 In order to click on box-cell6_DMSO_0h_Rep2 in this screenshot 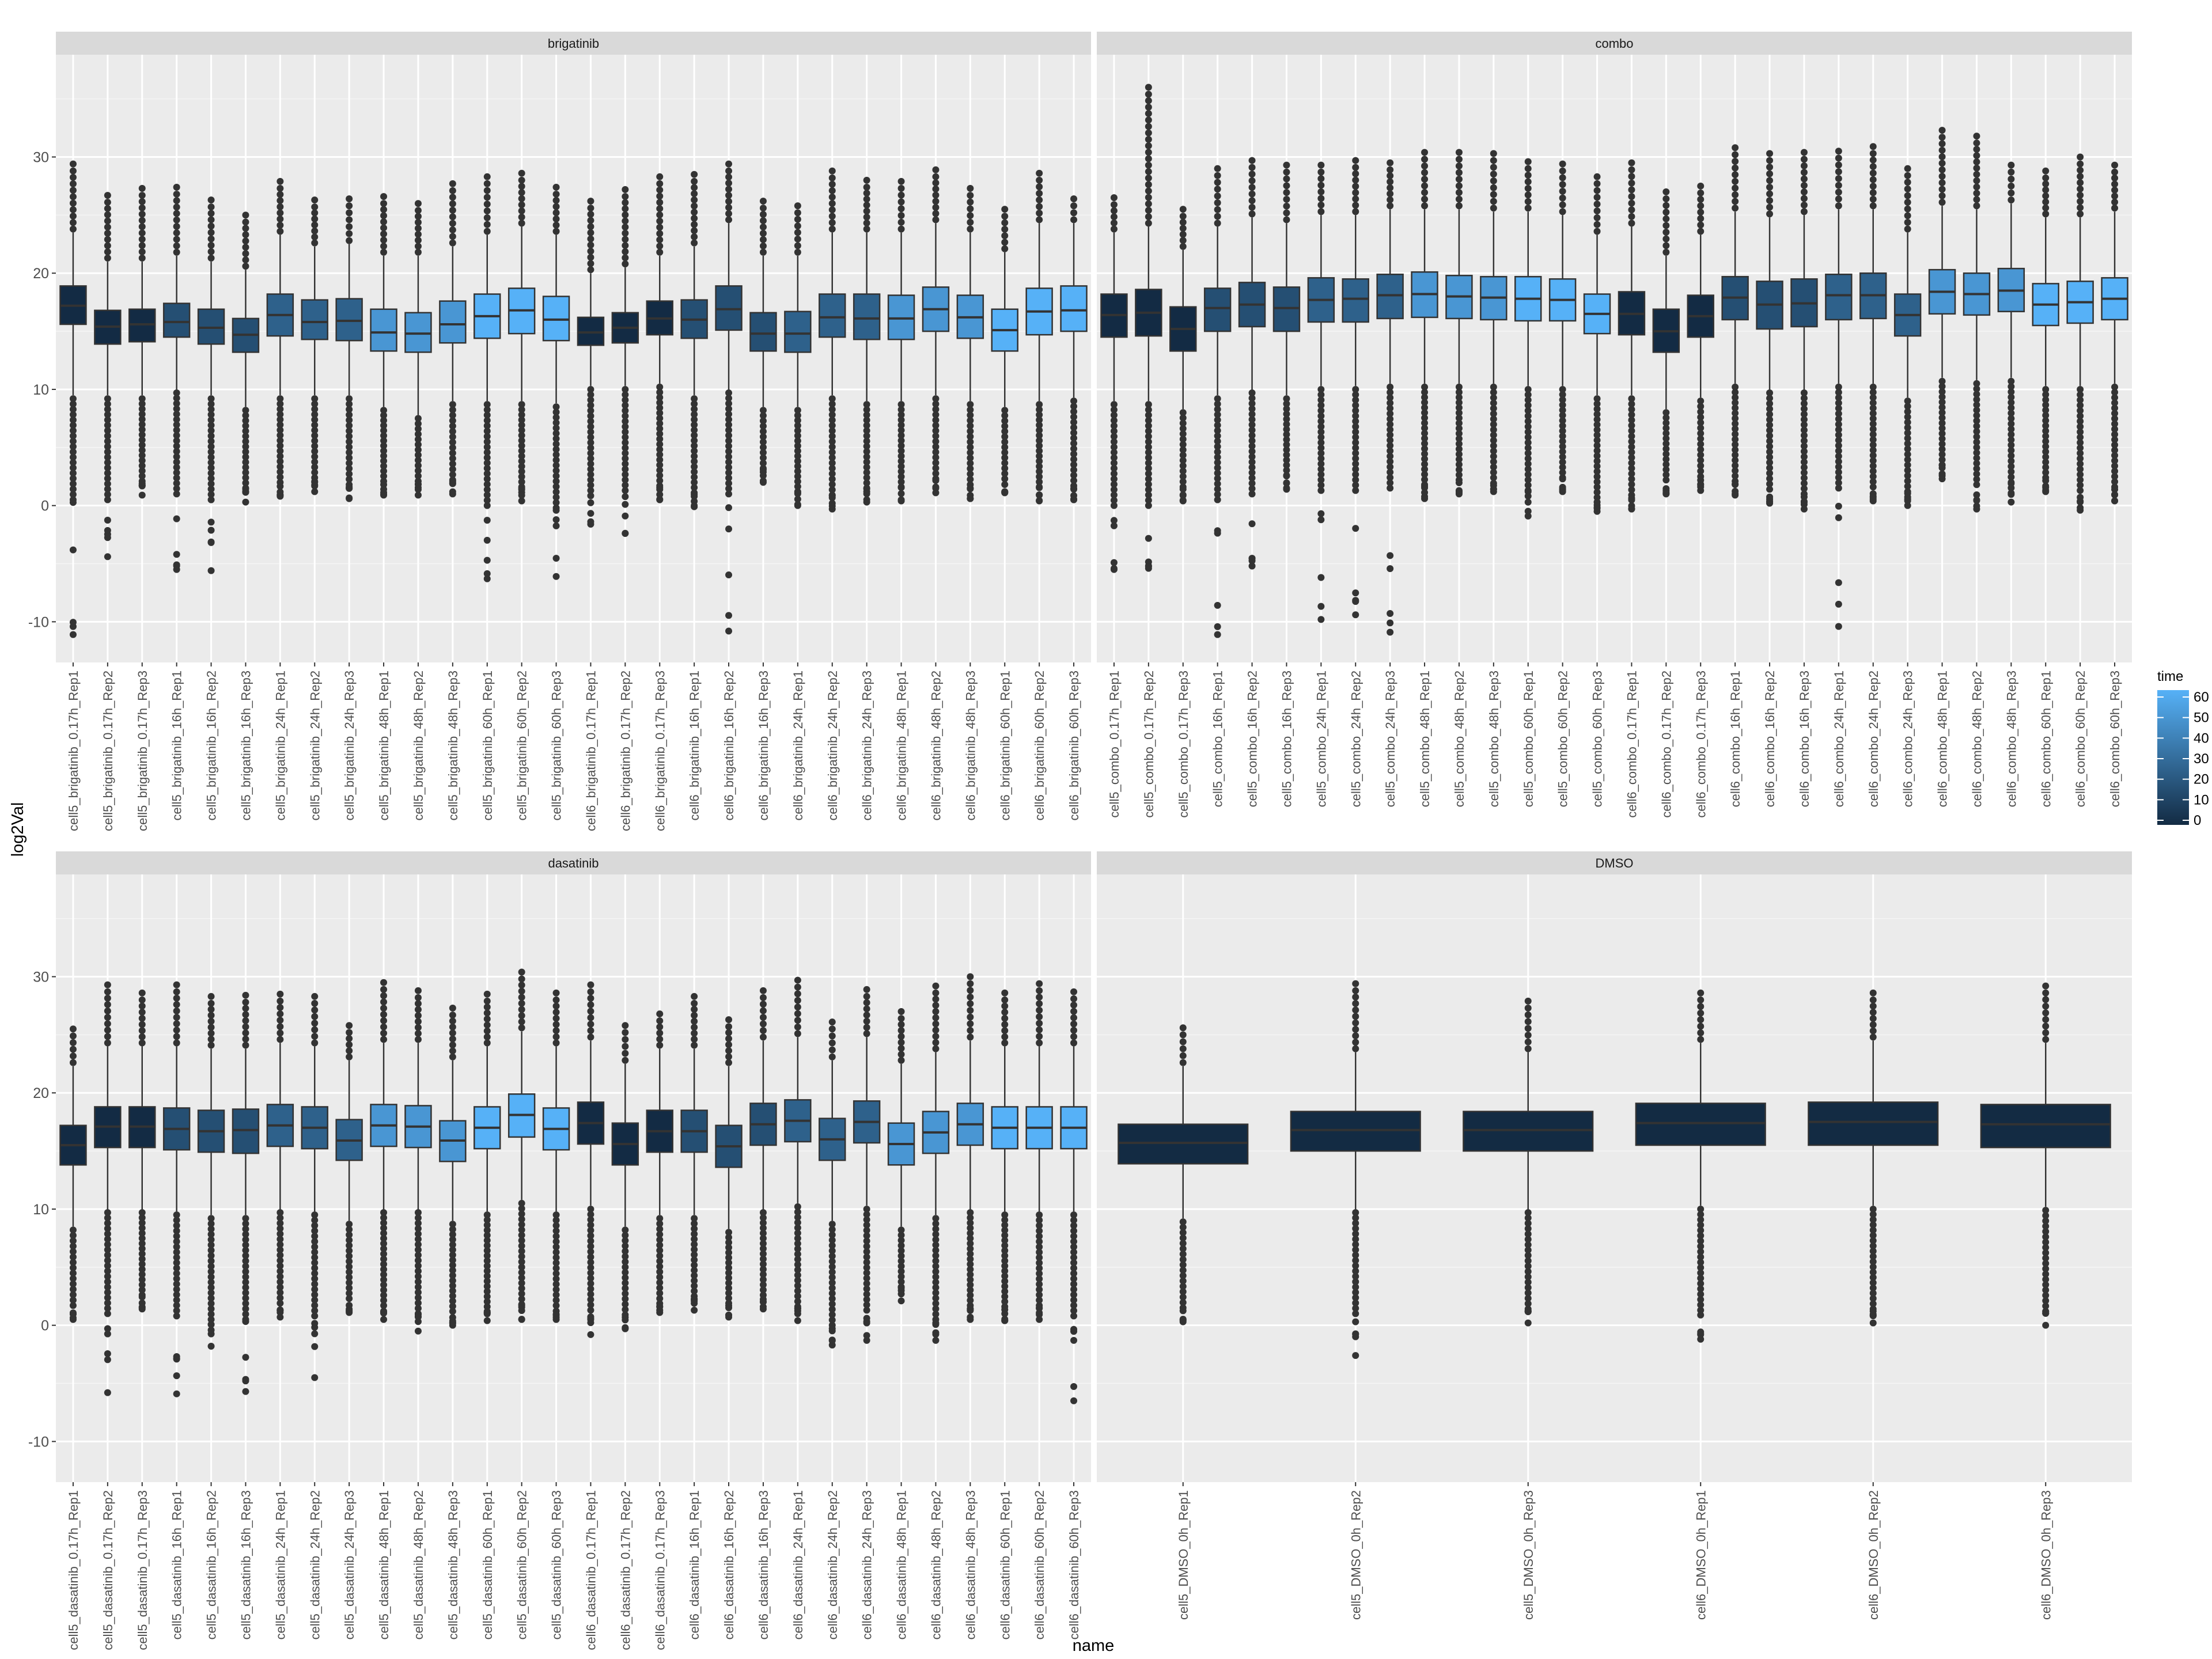, I will do `click(1873, 1158)`.